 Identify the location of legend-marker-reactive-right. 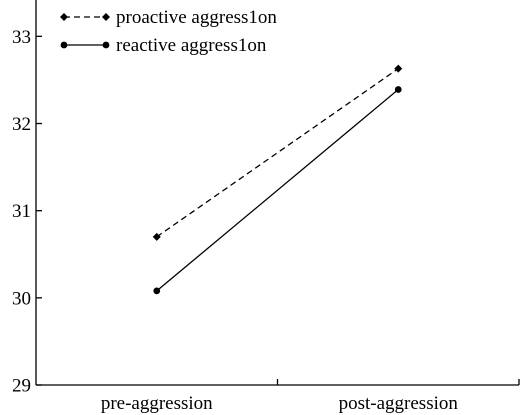
(106, 45).